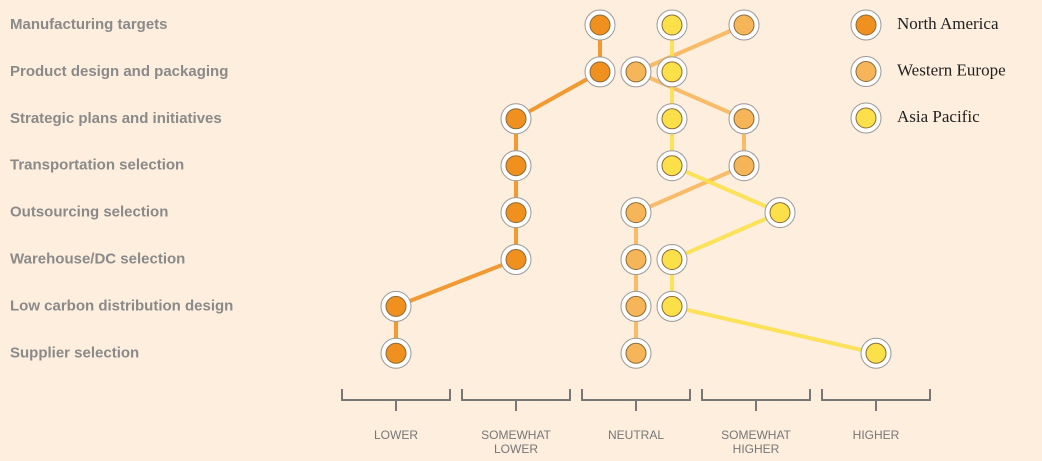 Image resolution: width=1042 pixels, height=461 pixels. Describe the element at coordinates (948, 23) in the screenshot. I see `legend-label: North America` at that location.